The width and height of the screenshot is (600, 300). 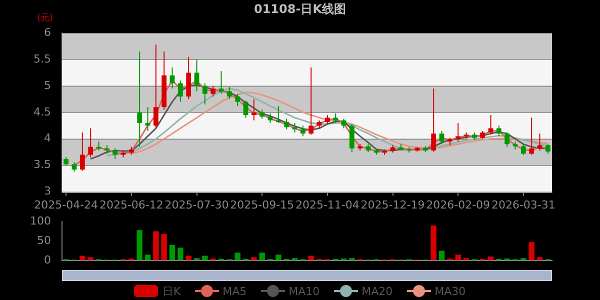 What do you see at coordinates (450, 291) in the screenshot?
I see `legend-label: MA30` at bounding box center [450, 291].